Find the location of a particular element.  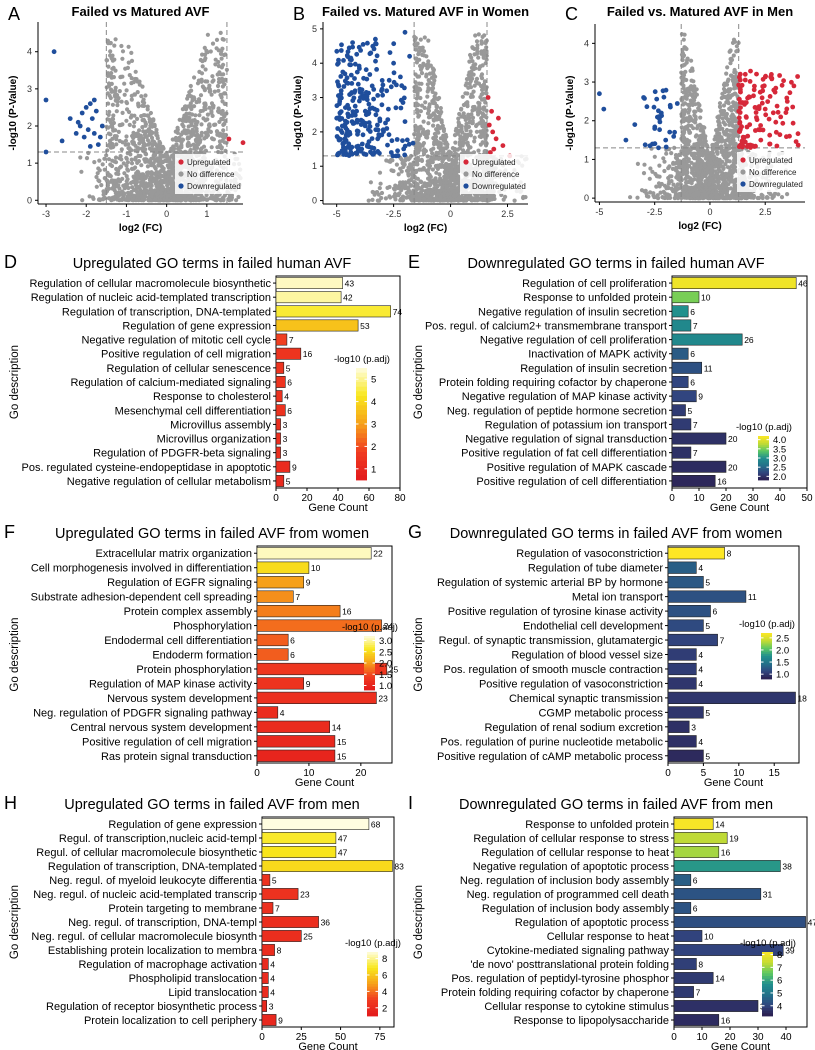

panel-letter: C is located at coordinates (571, 14).